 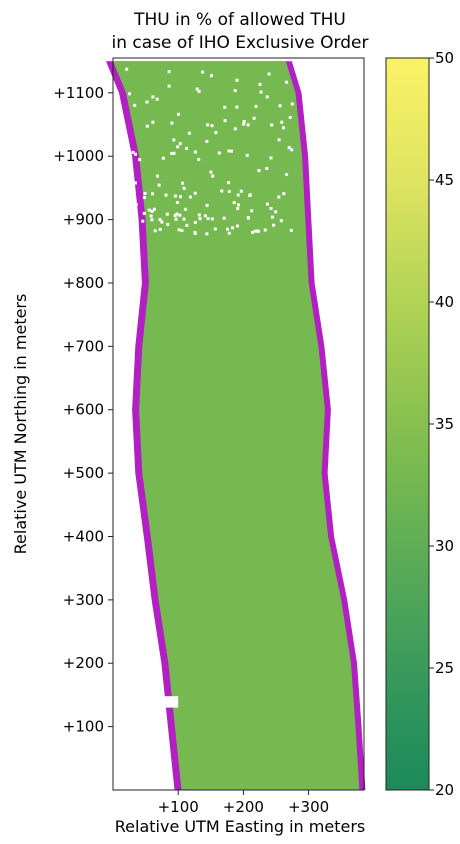 What do you see at coordinates (83, 283) in the screenshot?
I see `y-tick-label: +800` at bounding box center [83, 283].